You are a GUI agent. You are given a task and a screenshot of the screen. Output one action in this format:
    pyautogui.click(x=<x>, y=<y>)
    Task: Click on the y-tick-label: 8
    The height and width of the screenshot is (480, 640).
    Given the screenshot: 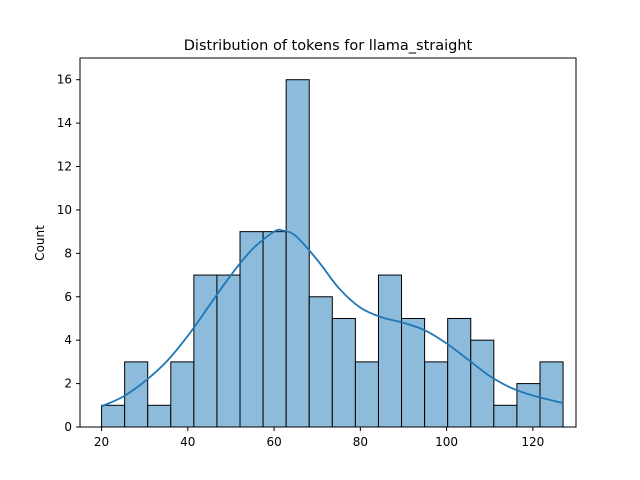 What is the action you would take?
    pyautogui.click(x=68, y=253)
    